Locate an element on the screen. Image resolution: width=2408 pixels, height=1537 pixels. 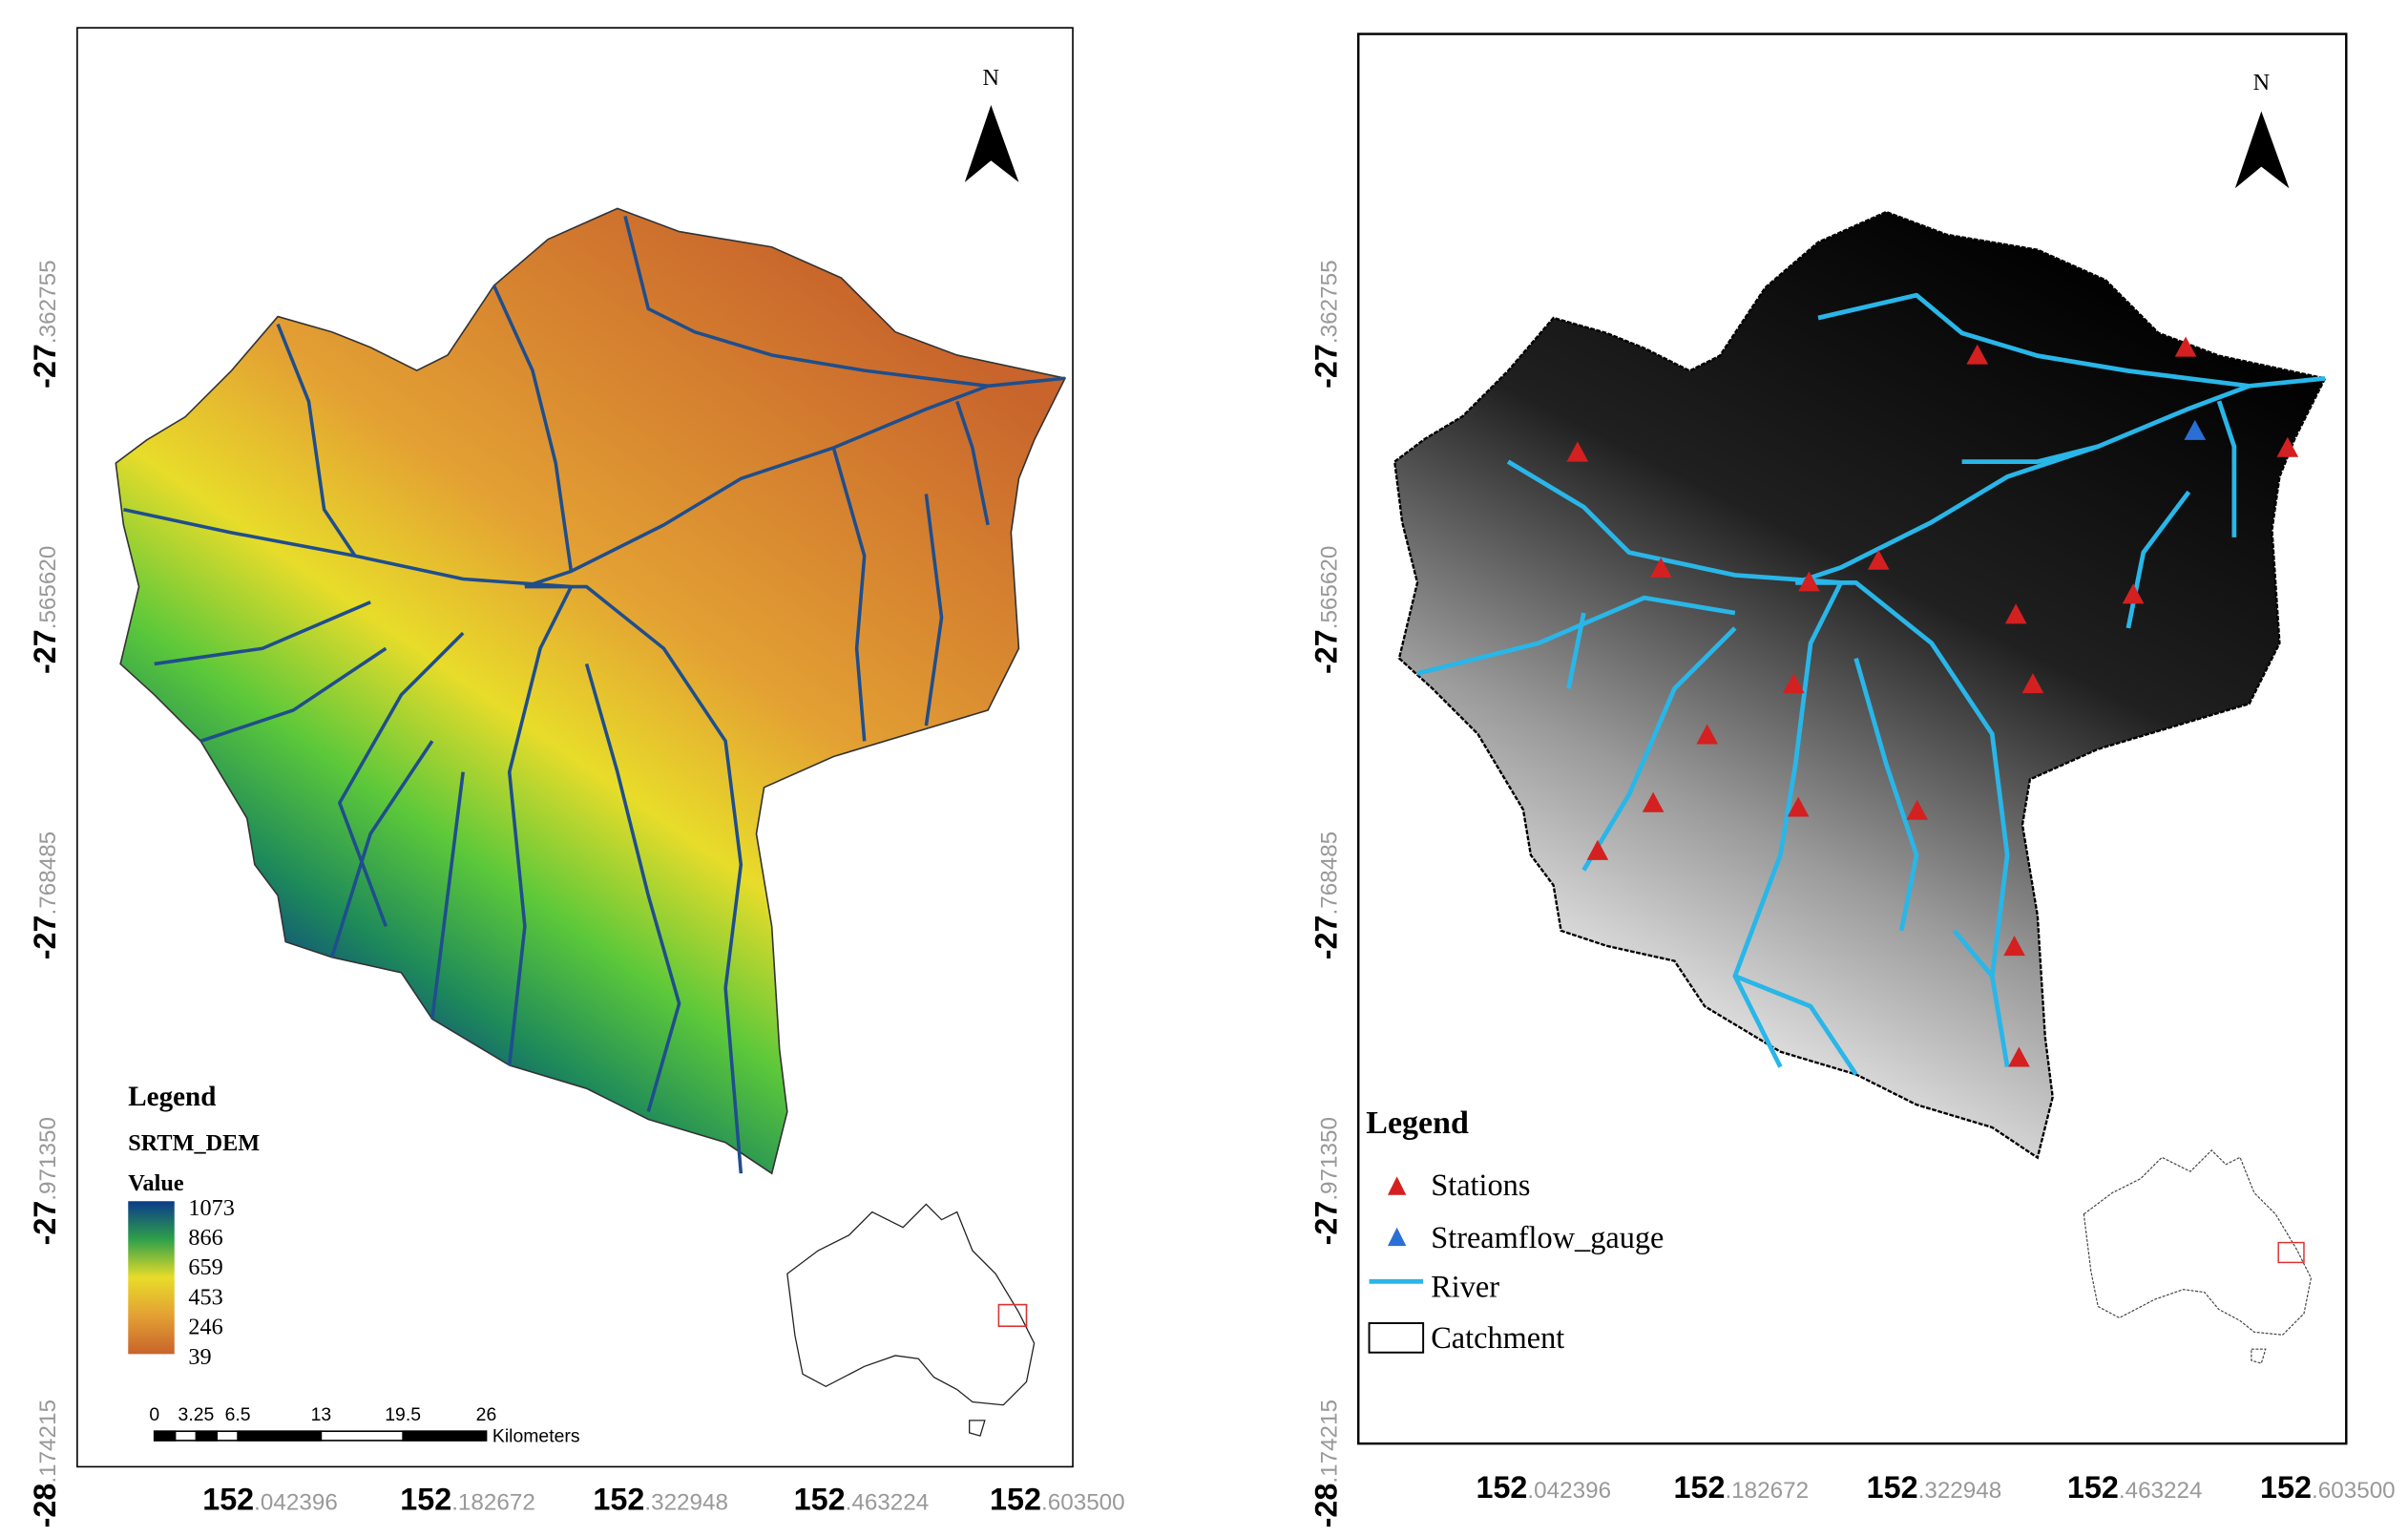
coordinate-label: -27.971350 is located at coordinates (1326, 1181).